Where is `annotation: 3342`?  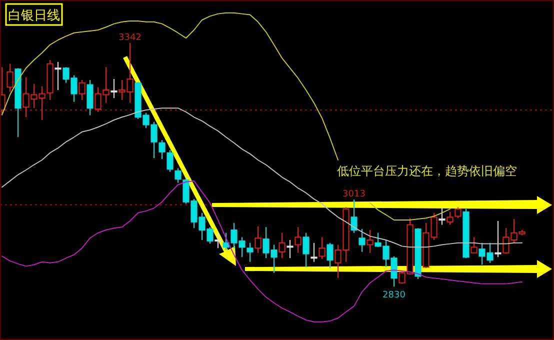
annotation: 3342 is located at coordinates (130, 37).